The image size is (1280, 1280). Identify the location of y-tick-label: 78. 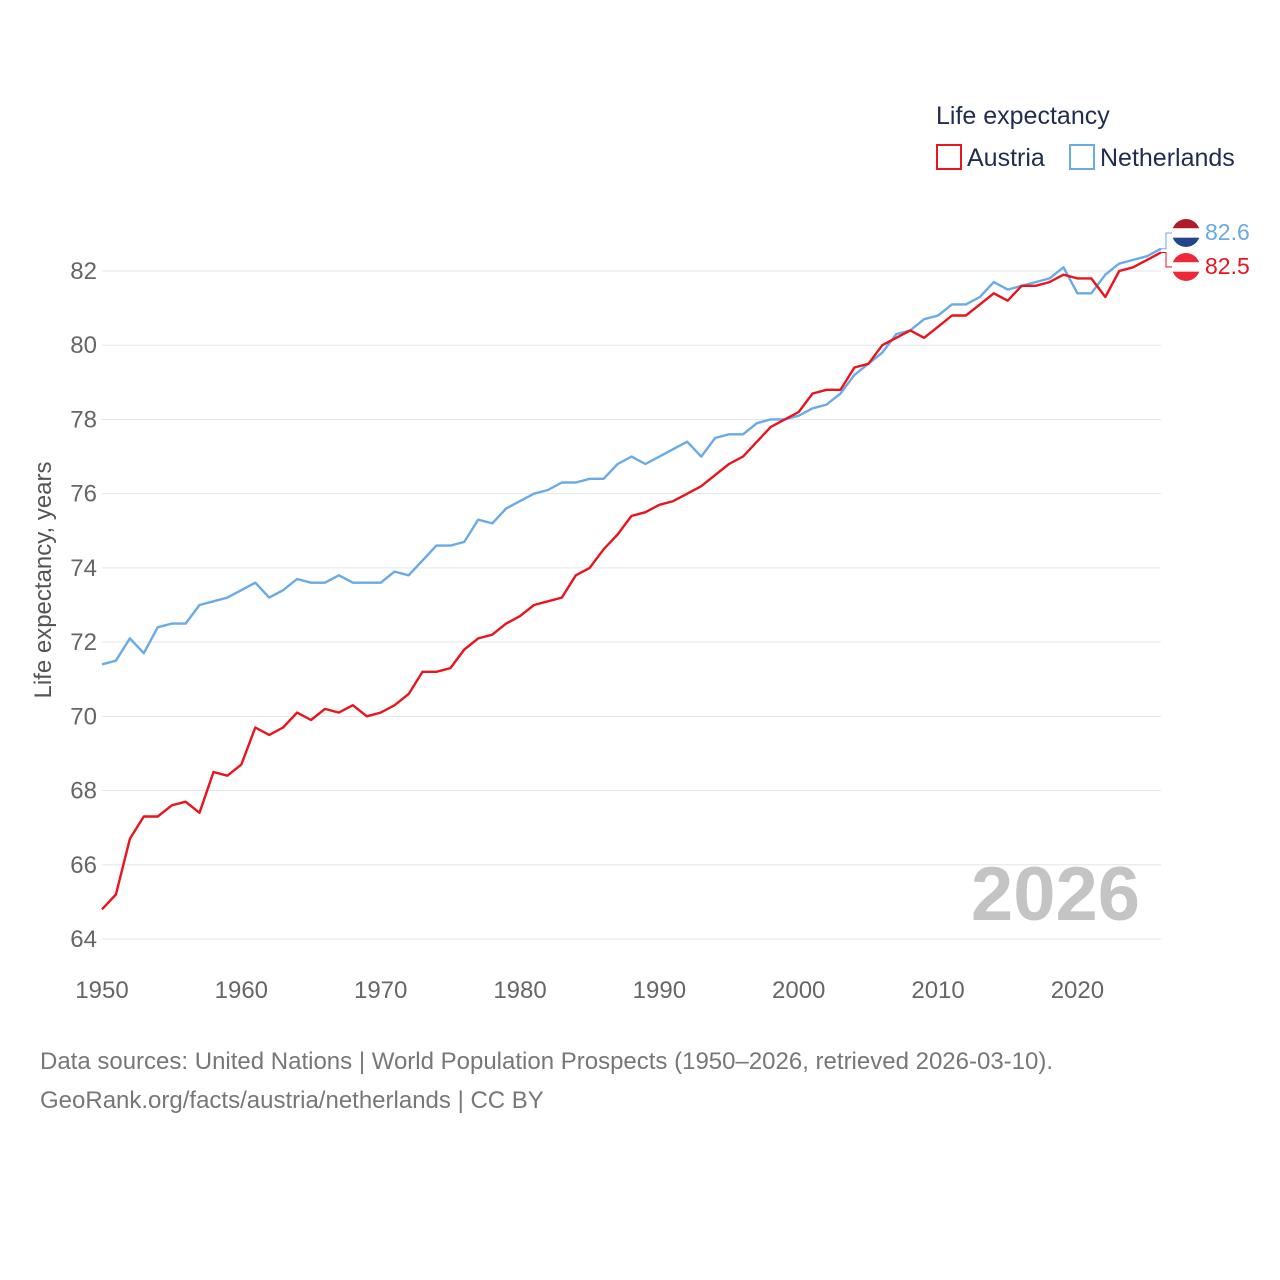
(83, 419).